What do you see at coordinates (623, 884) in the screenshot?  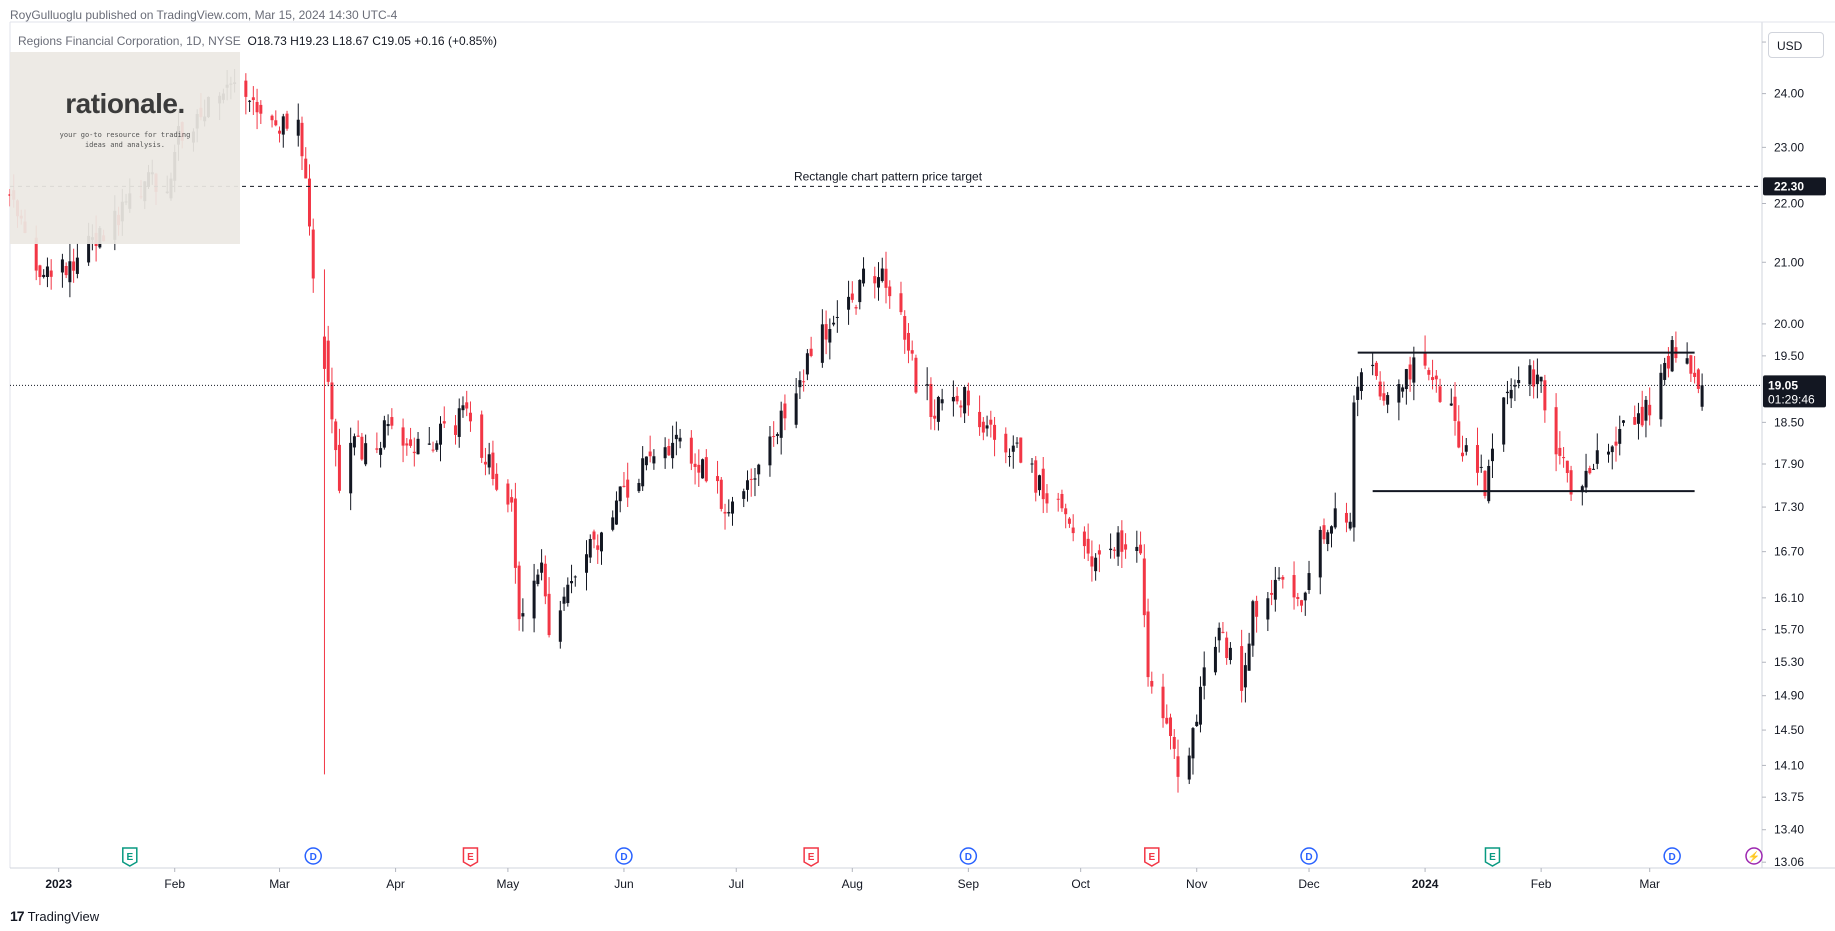 I see `time-tick-label: Jun` at bounding box center [623, 884].